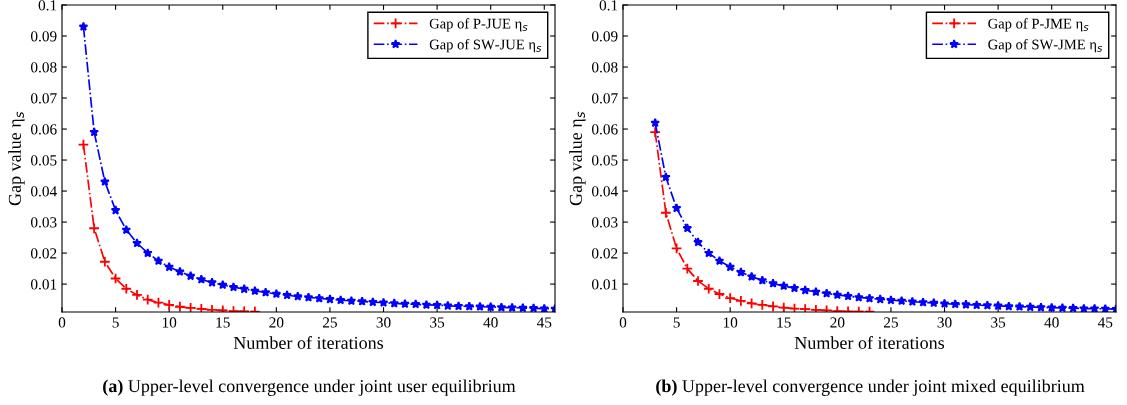  I want to click on text: (b) Upper-level convergence under joint mixed equilibrium, so click(870, 387).